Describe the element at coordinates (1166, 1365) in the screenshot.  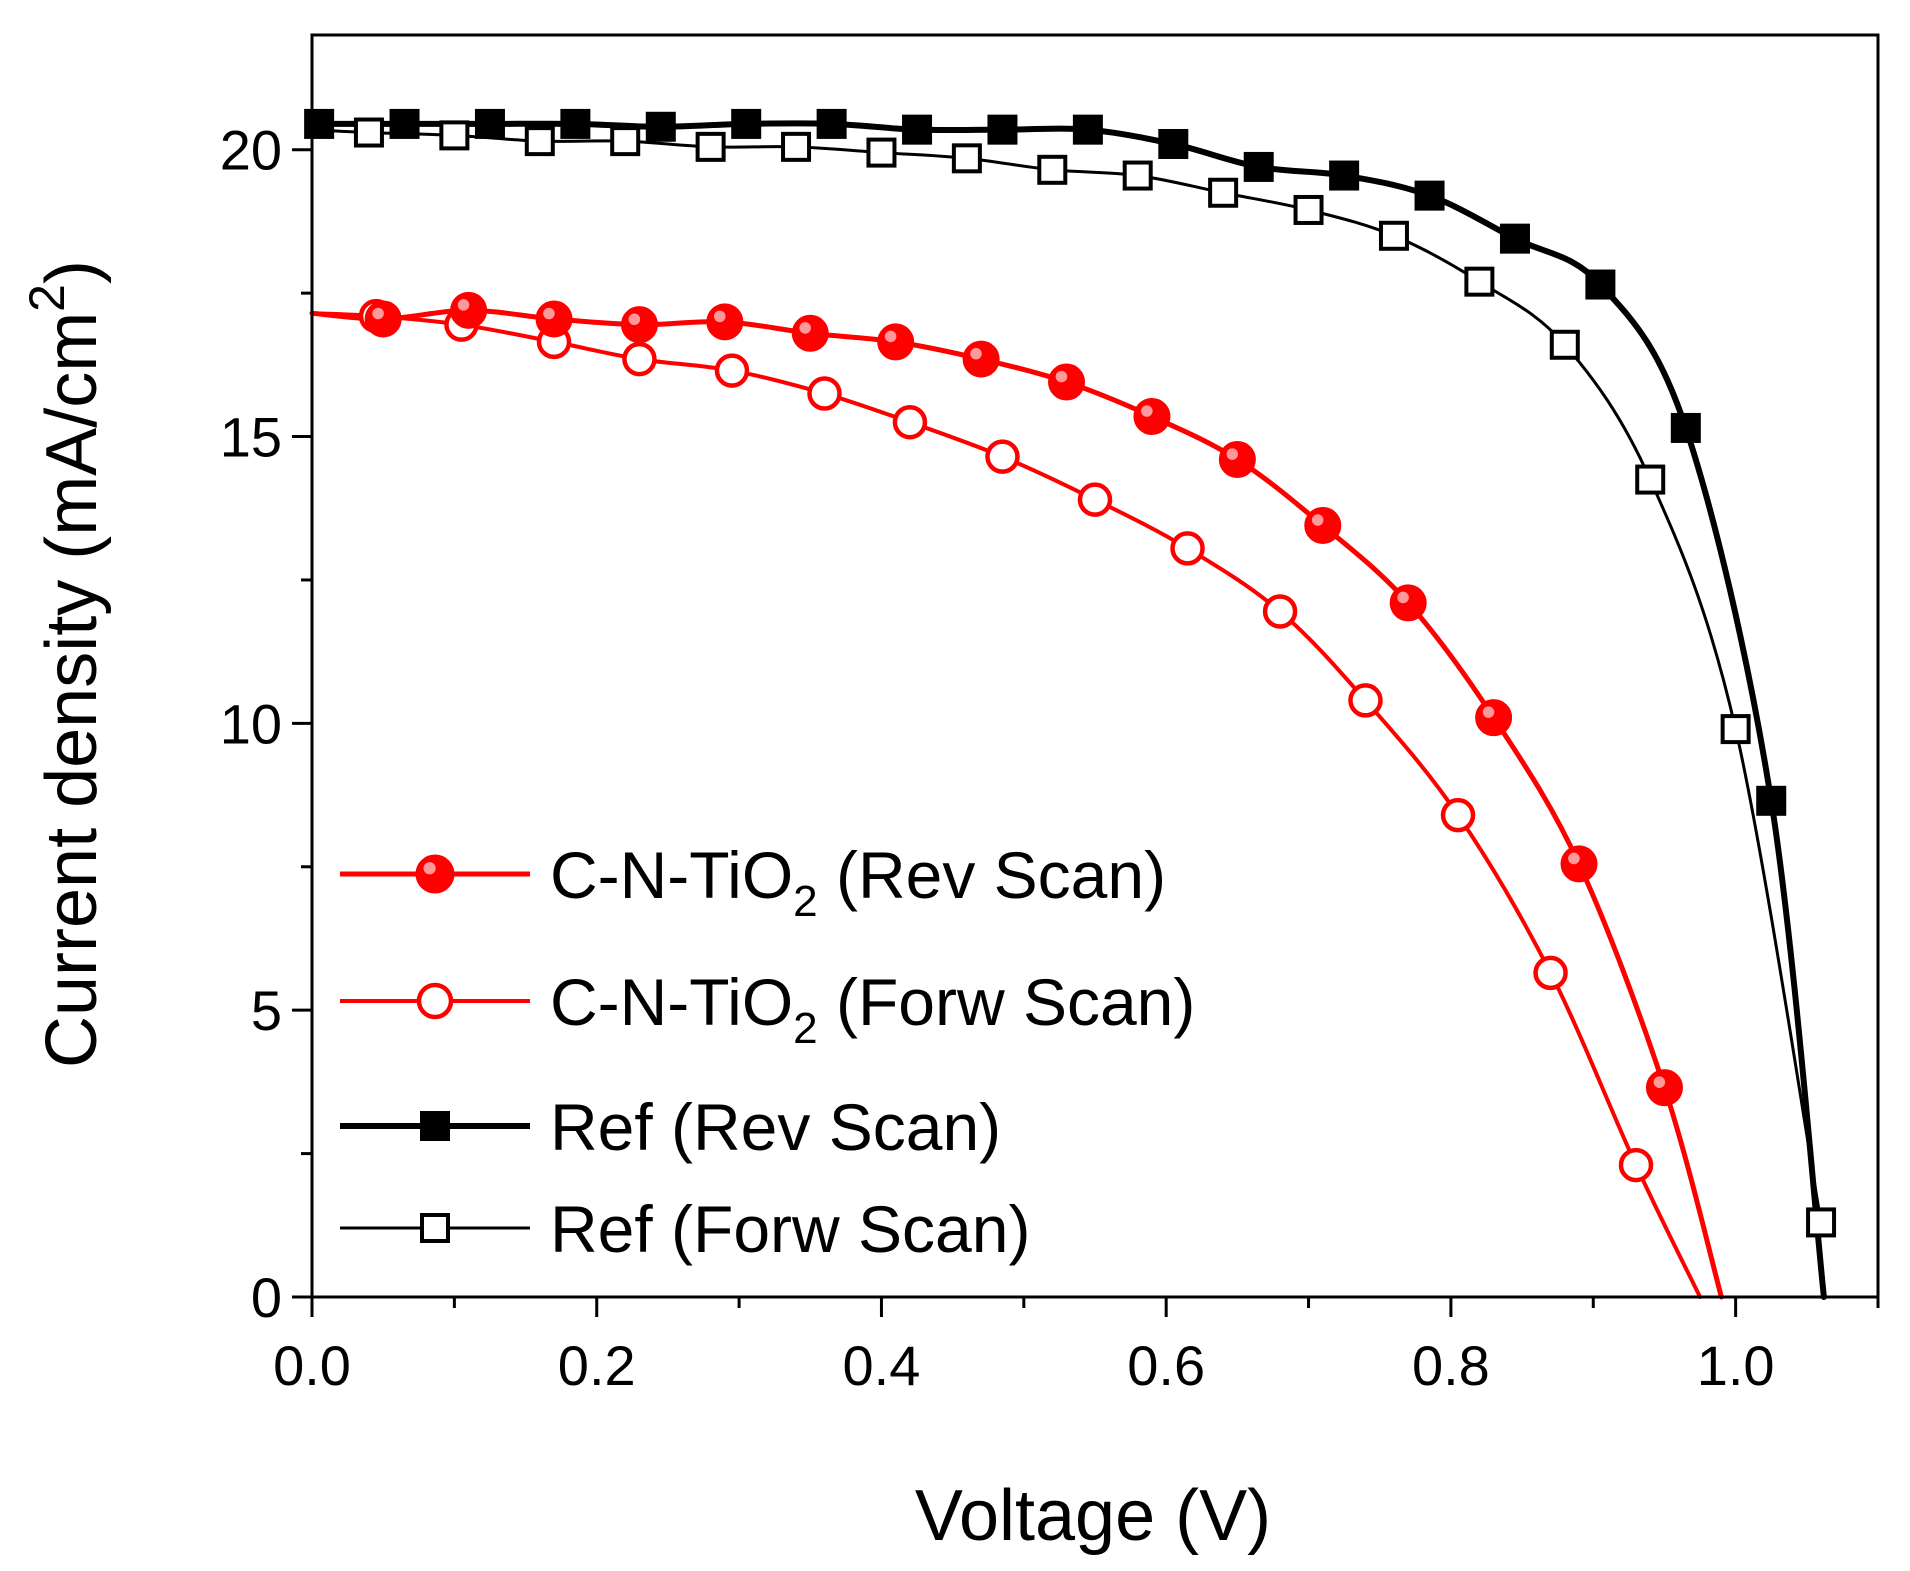
I see `x-tick-label: 0.6` at that location.